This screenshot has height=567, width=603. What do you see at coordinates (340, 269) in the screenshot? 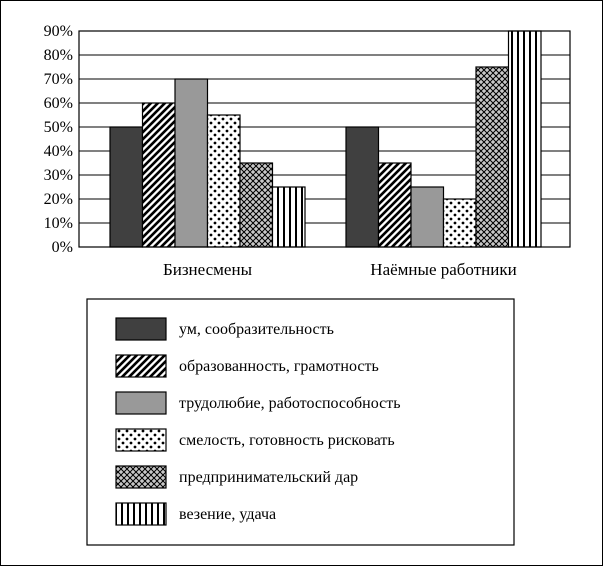
I see `category-labels: Бизнесмены Наёмные работники` at bounding box center [340, 269].